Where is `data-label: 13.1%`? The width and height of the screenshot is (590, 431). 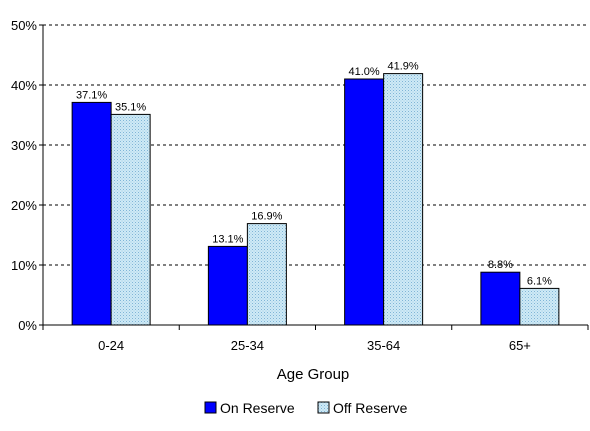 data-label: 13.1% is located at coordinates (227, 239).